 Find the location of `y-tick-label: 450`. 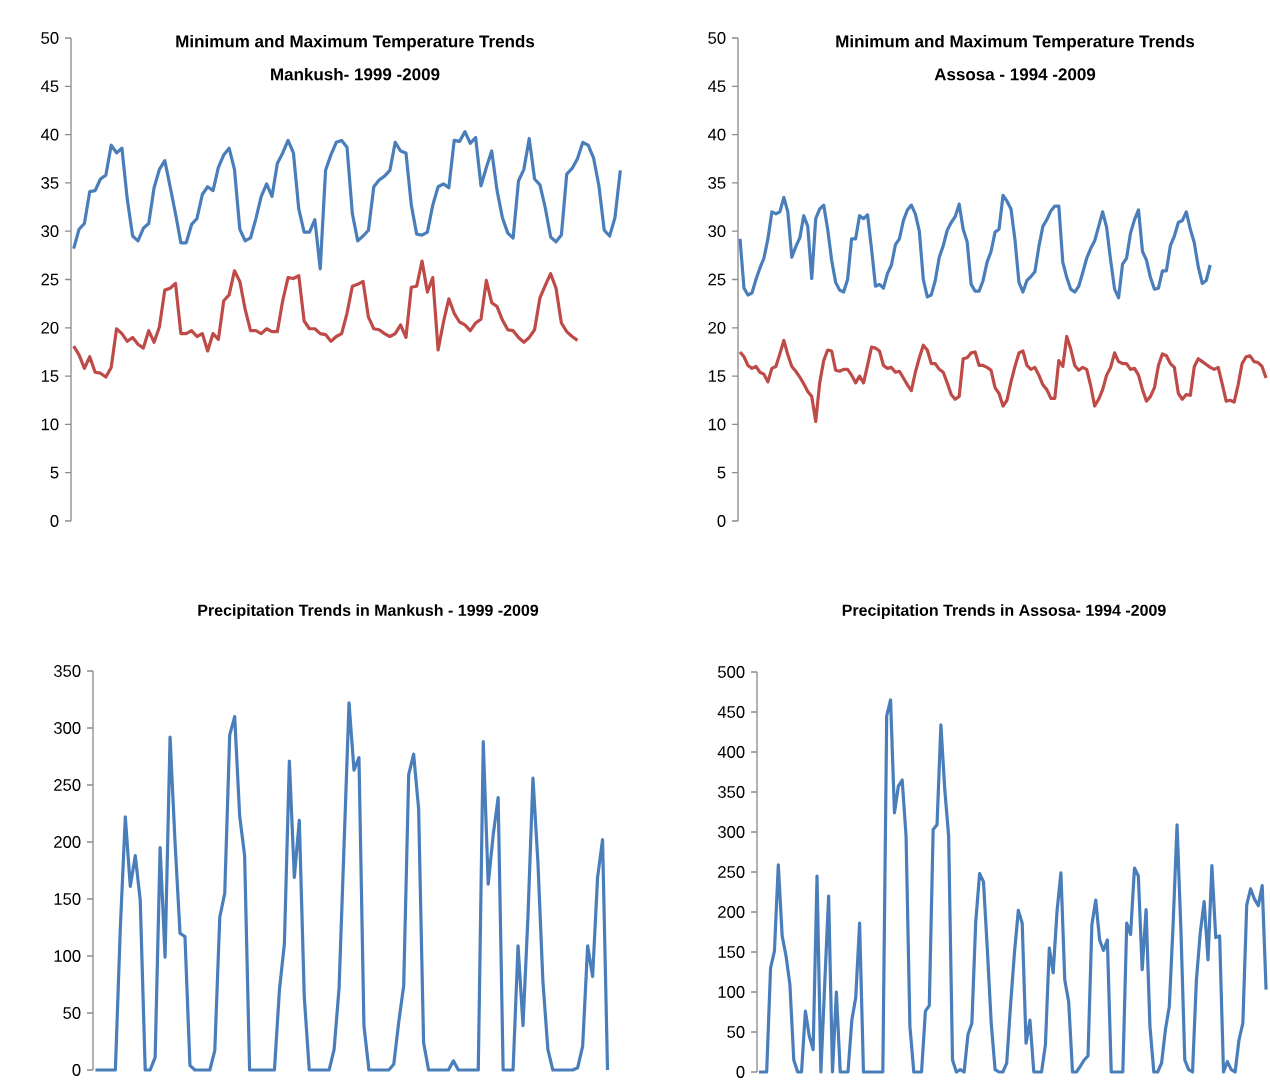

y-tick-label: 450 is located at coordinates (731, 712).